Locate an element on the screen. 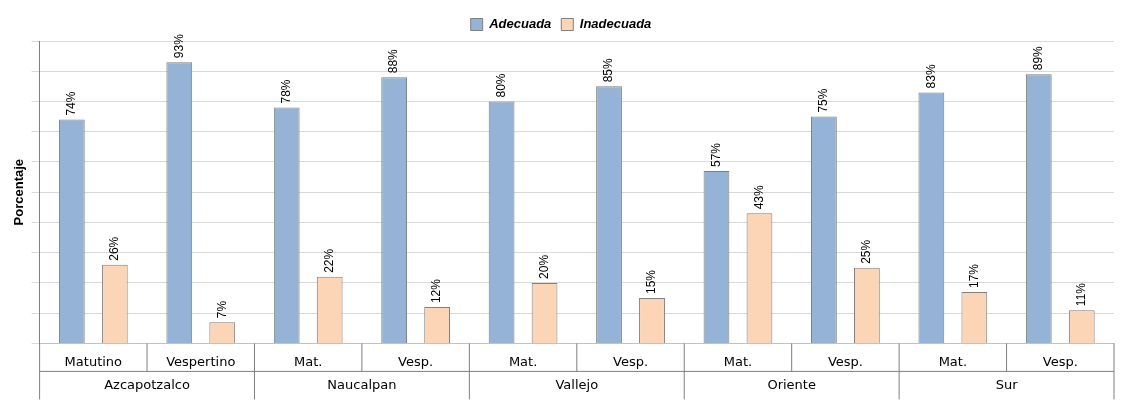 The height and width of the screenshot is (411, 1142). data-label: 17% is located at coordinates (973, 275).